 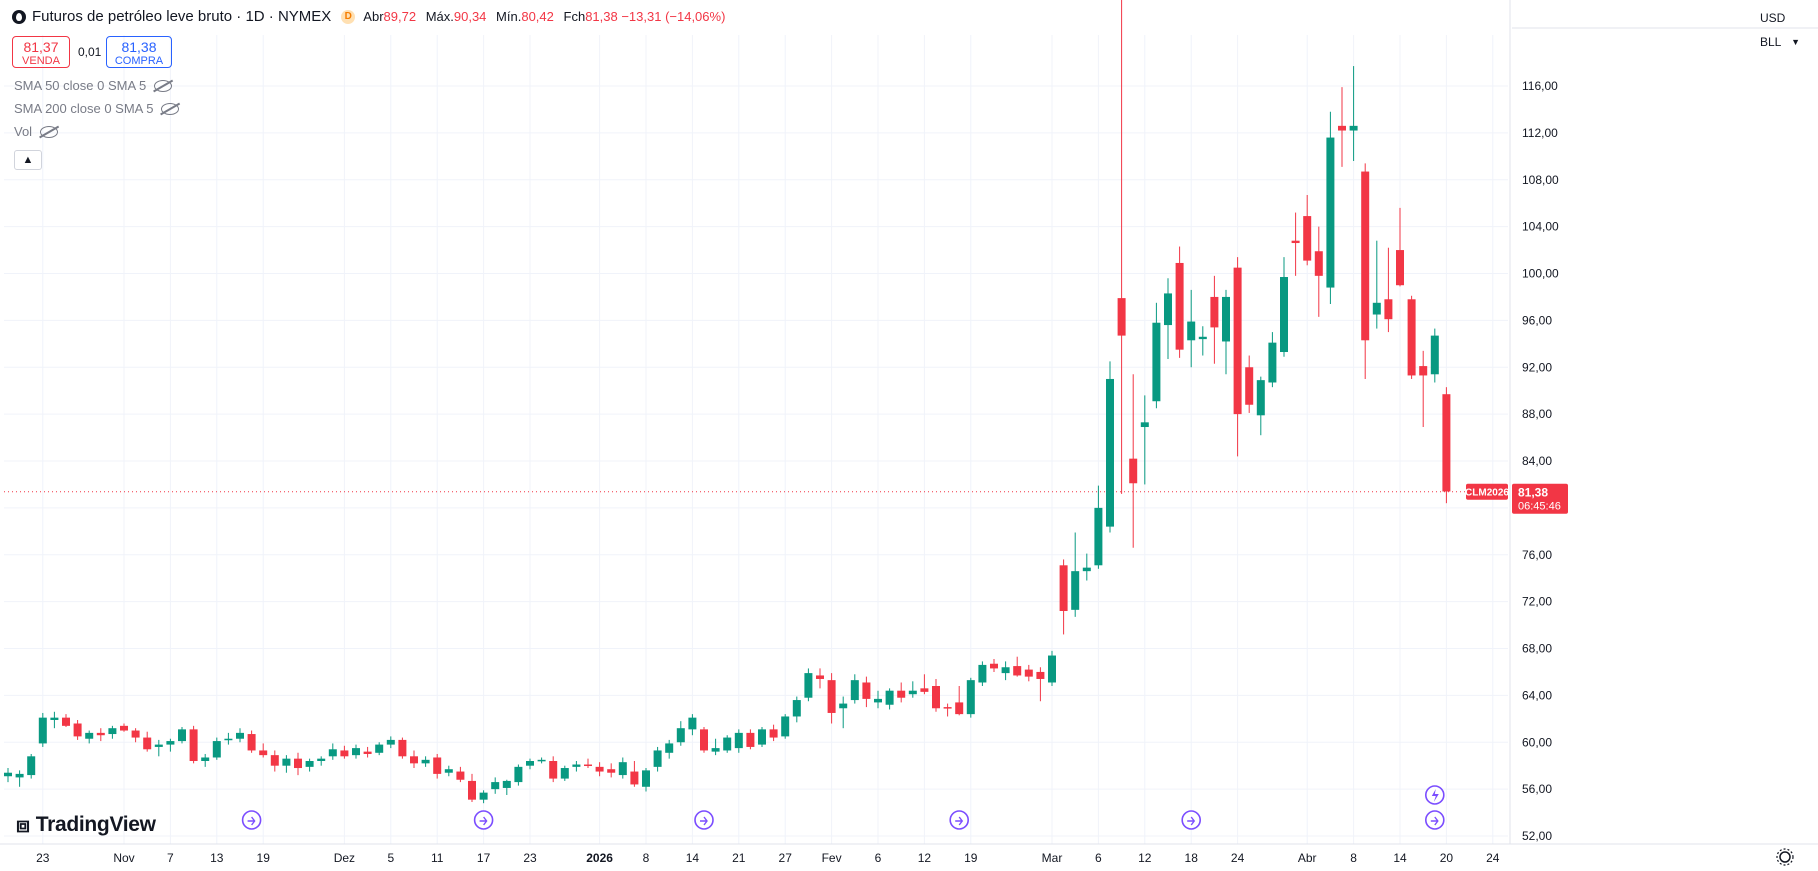 I want to click on unit-selector: BLL ▼, so click(x=1780, y=42).